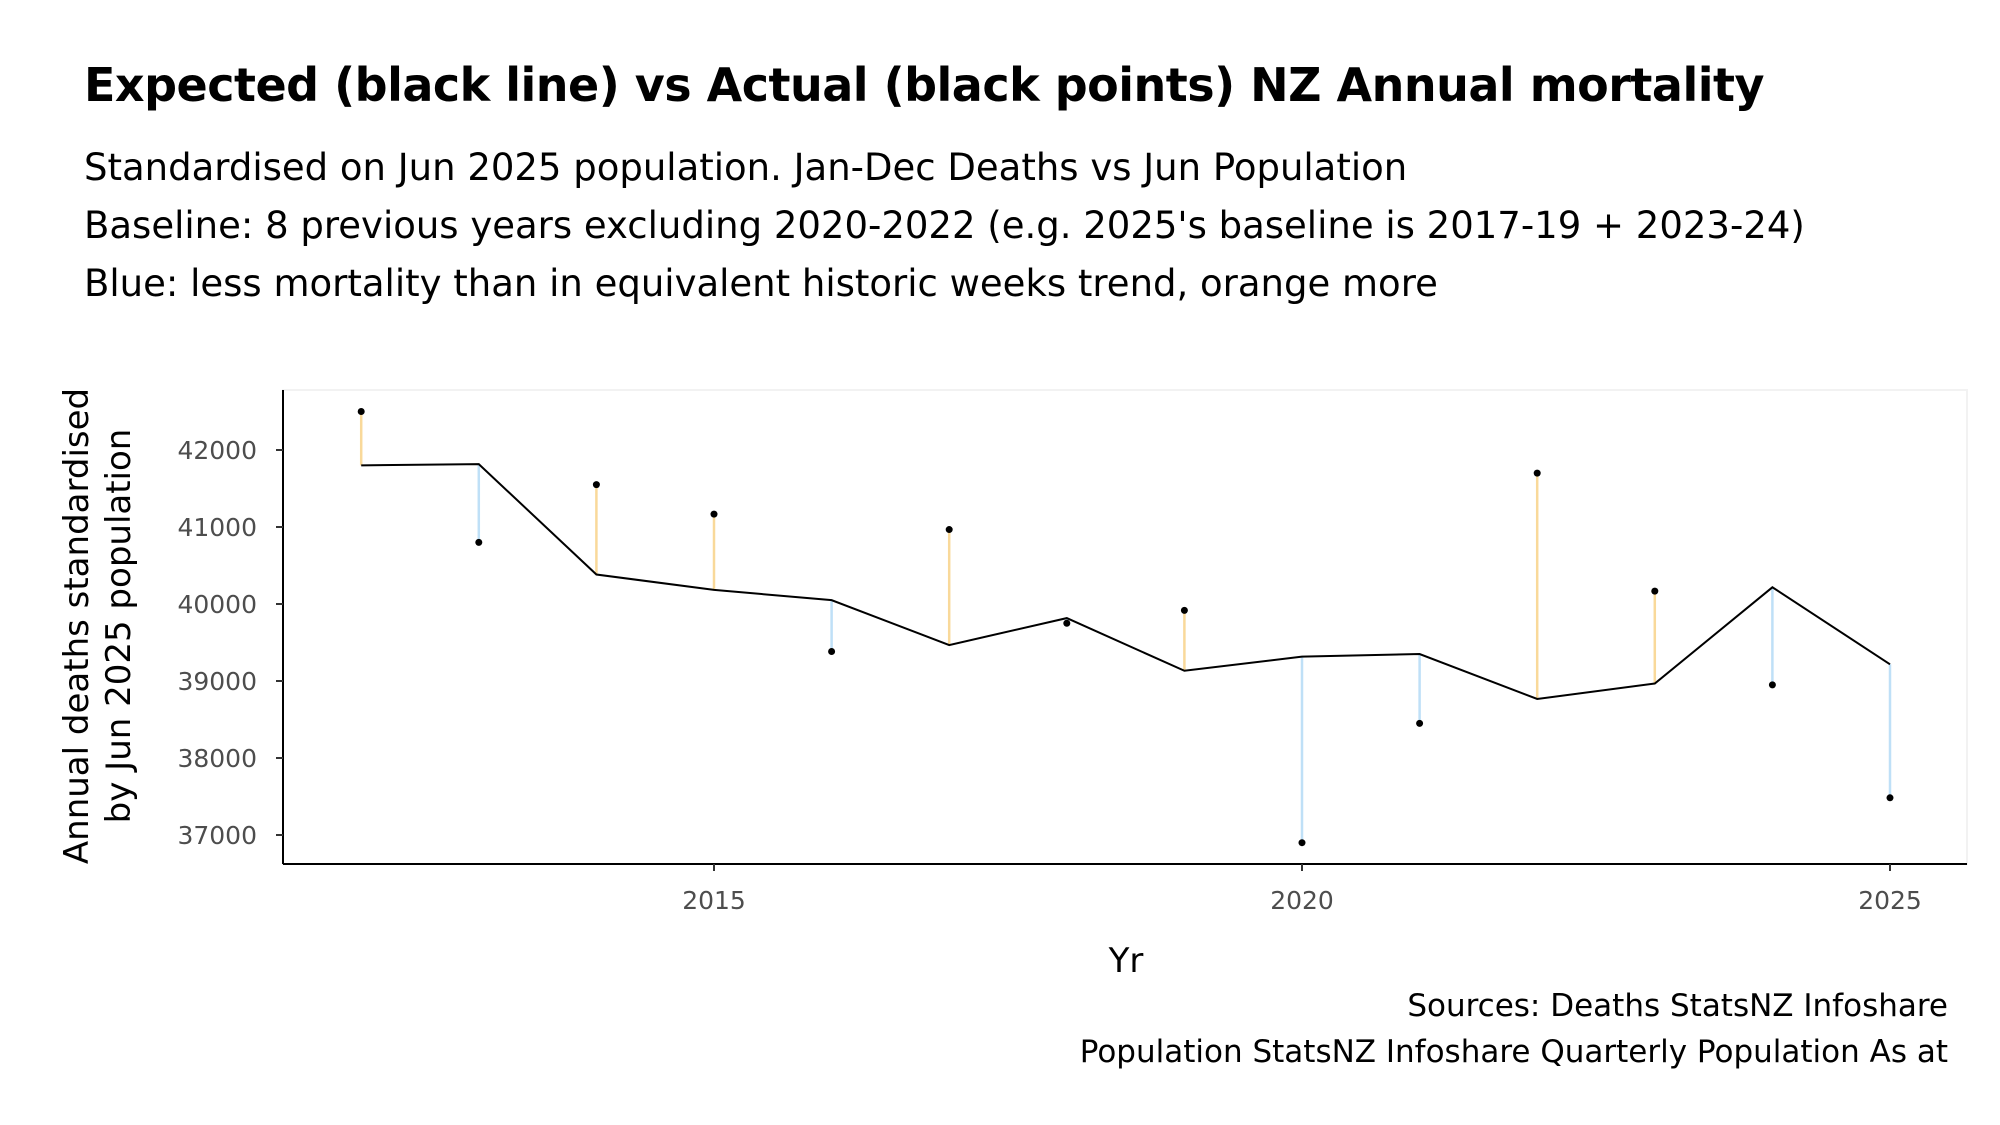 The height and width of the screenshot is (1125, 2000). I want to click on y-tick-label: 37000, so click(217, 835).